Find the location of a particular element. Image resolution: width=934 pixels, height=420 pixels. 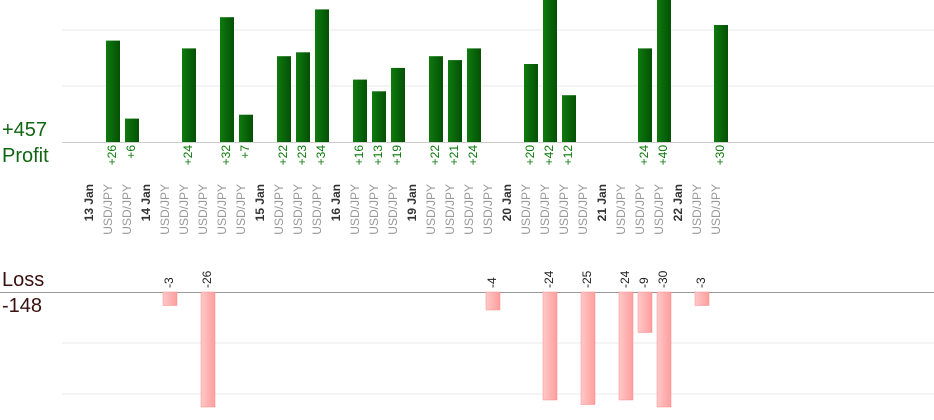

profit-value-label: +12 is located at coordinates (568, 155).